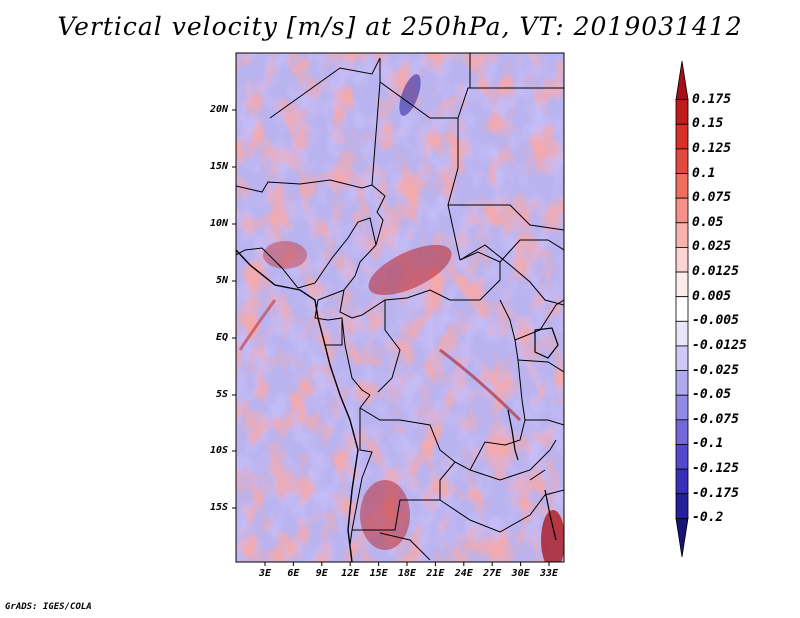 The width and height of the screenshot is (800, 618). What do you see at coordinates (218, 109) in the screenshot?
I see `lat-label-20n: 20N` at bounding box center [218, 109].